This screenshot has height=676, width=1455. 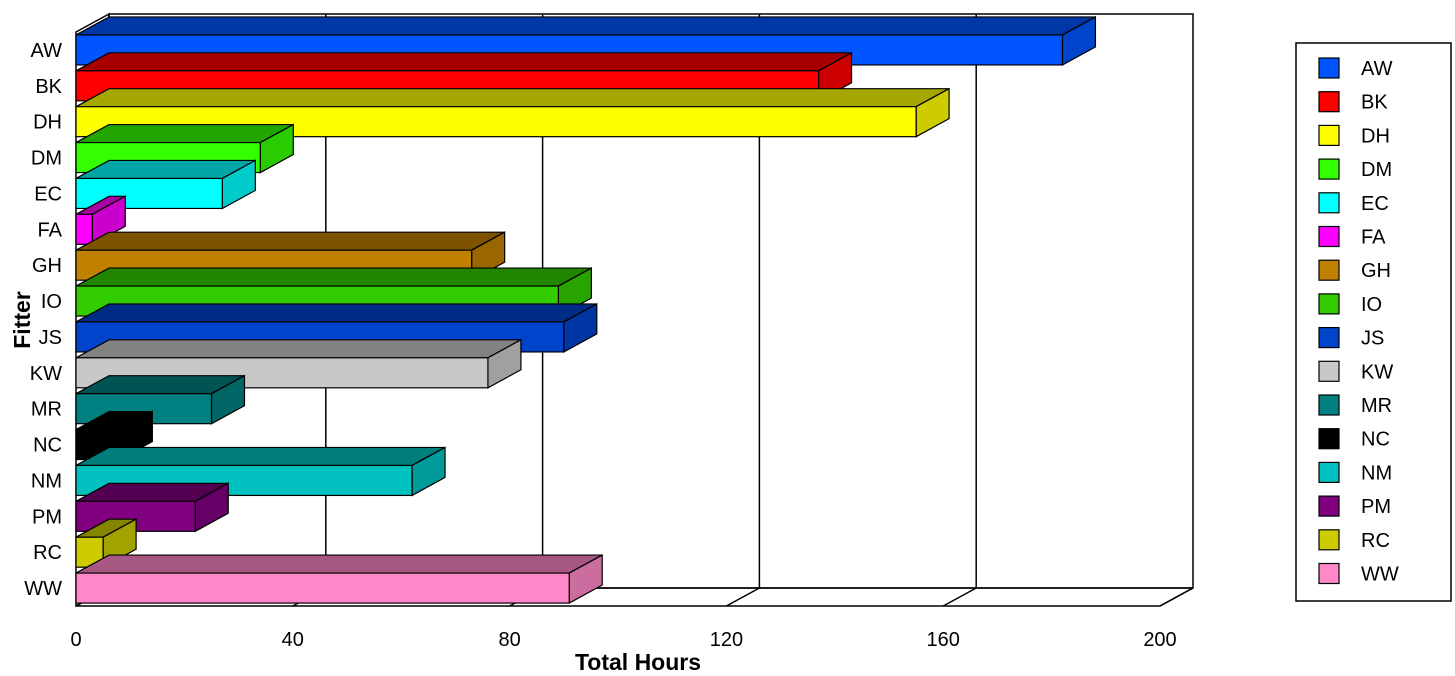 What do you see at coordinates (160, 399) in the screenshot?
I see `bar-mr` at bounding box center [160, 399].